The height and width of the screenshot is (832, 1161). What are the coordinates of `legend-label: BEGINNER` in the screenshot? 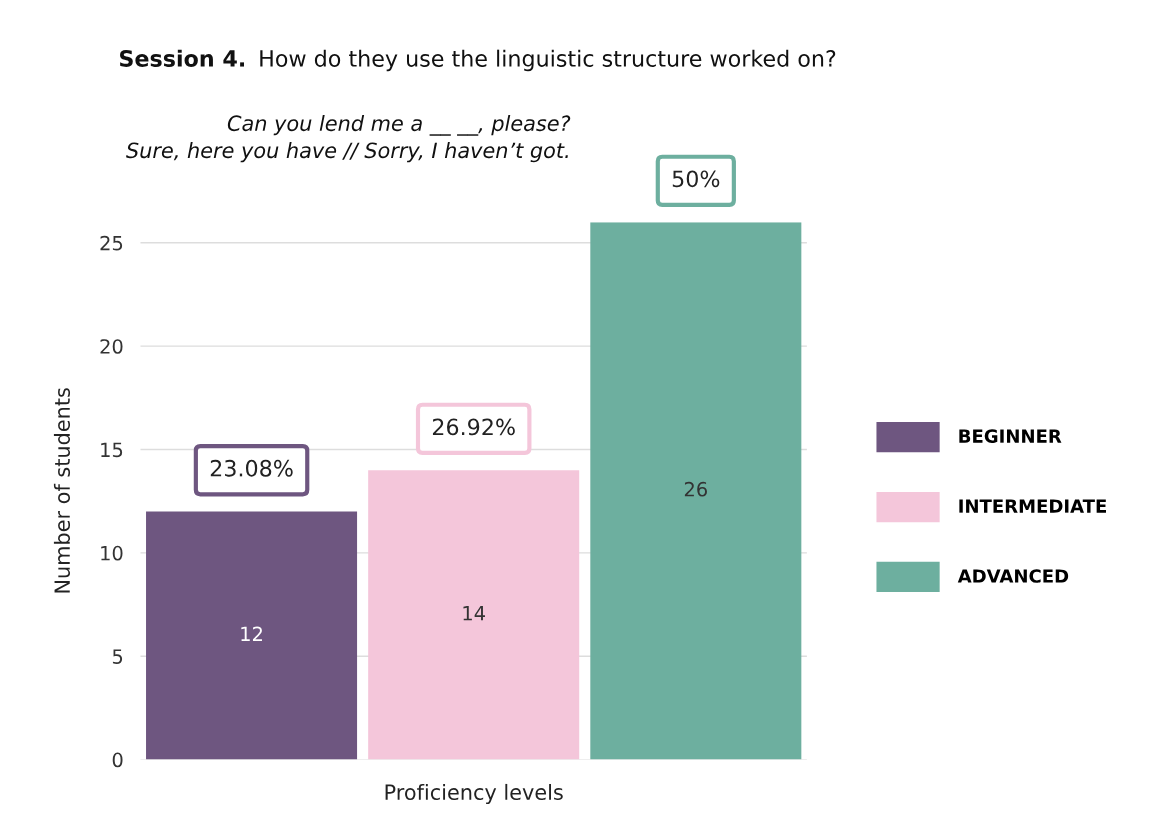 It's located at (1010, 436).